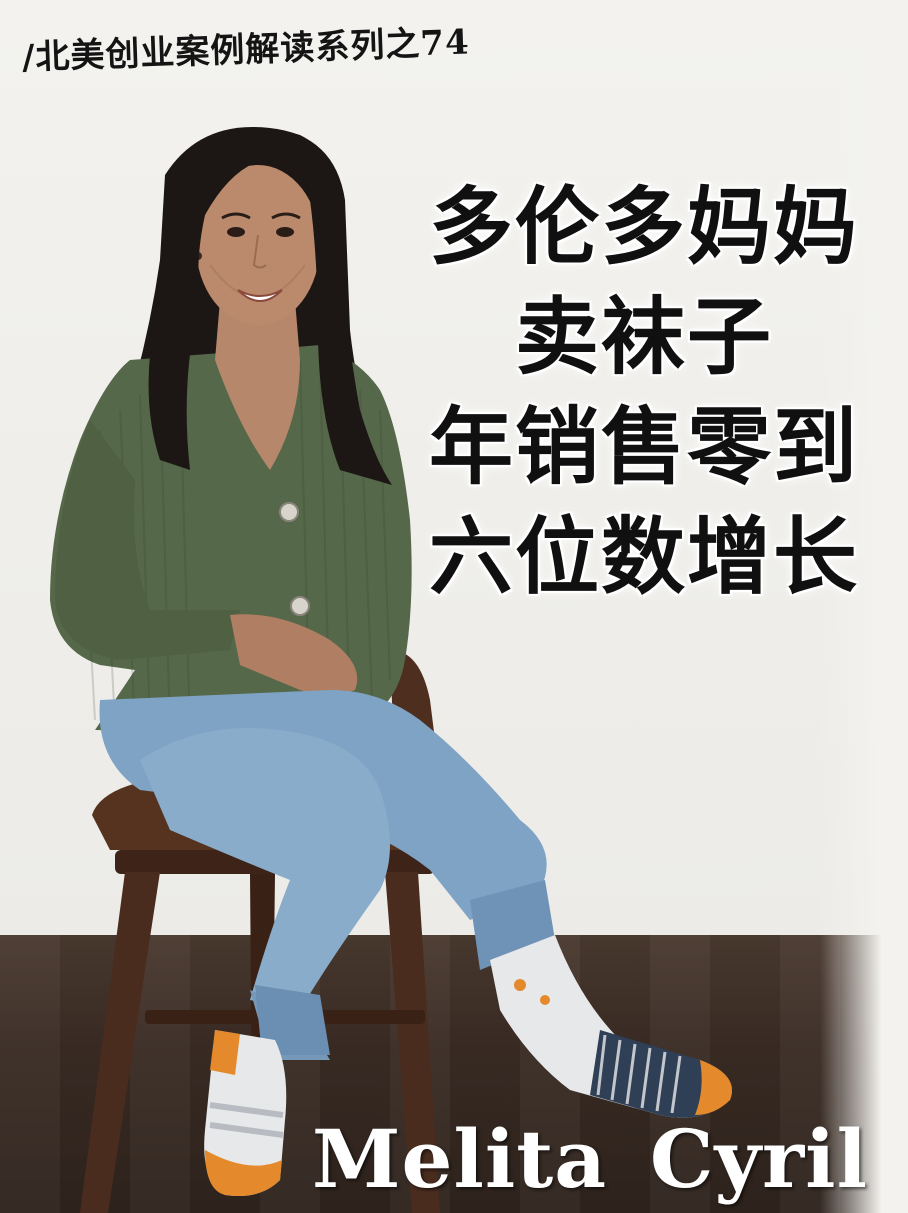  Describe the element at coordinates (643, 557) in the screenshot. I see `headline-line: 六位数增长` at that location.